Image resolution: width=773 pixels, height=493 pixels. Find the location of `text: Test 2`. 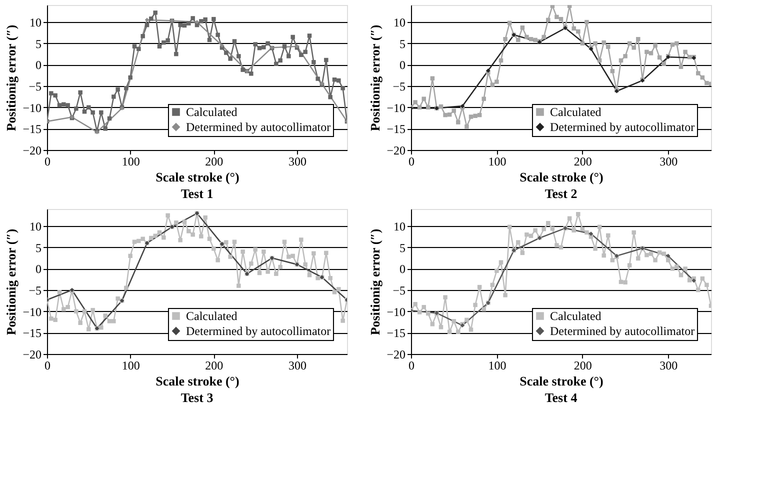

text: Test 2 is located at coordinates (561, 193).